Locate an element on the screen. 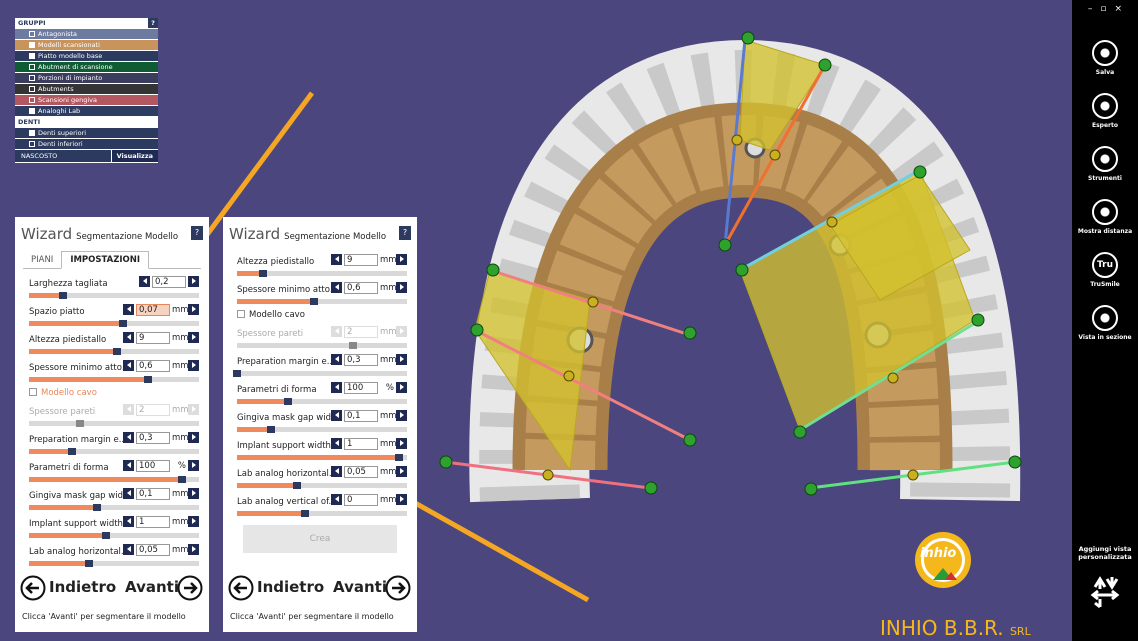 This screenshot has height=641, width=1138. tab: PIANI is located at coordinates (42, 260).